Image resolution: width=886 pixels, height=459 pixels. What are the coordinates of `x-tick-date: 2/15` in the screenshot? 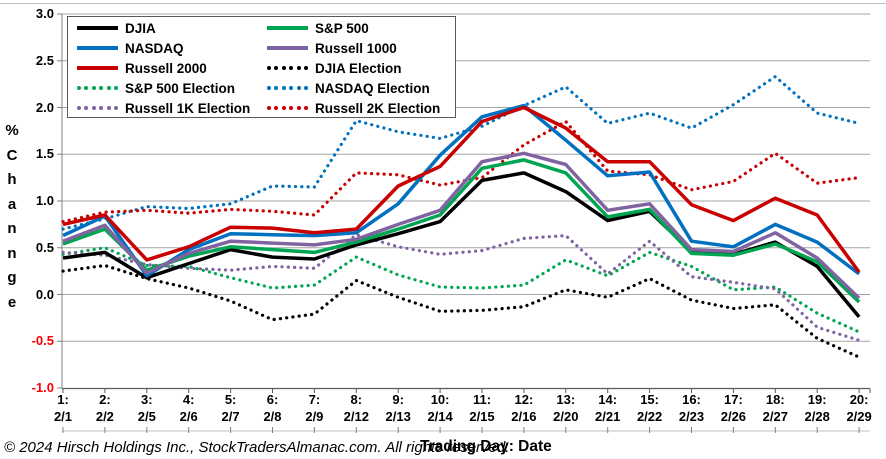 It's located at (482, 416).